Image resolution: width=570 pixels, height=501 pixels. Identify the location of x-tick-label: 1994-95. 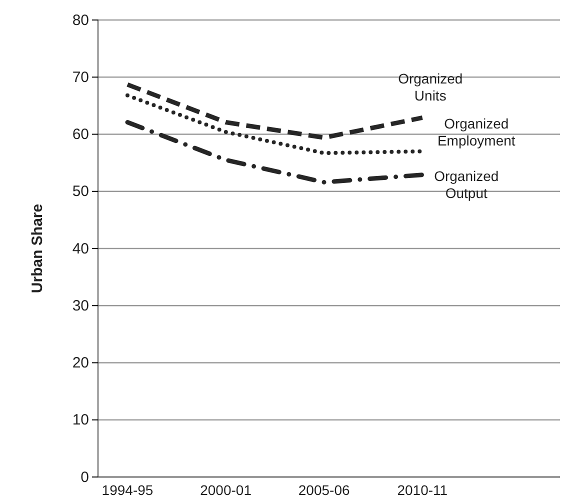
(128, 490).